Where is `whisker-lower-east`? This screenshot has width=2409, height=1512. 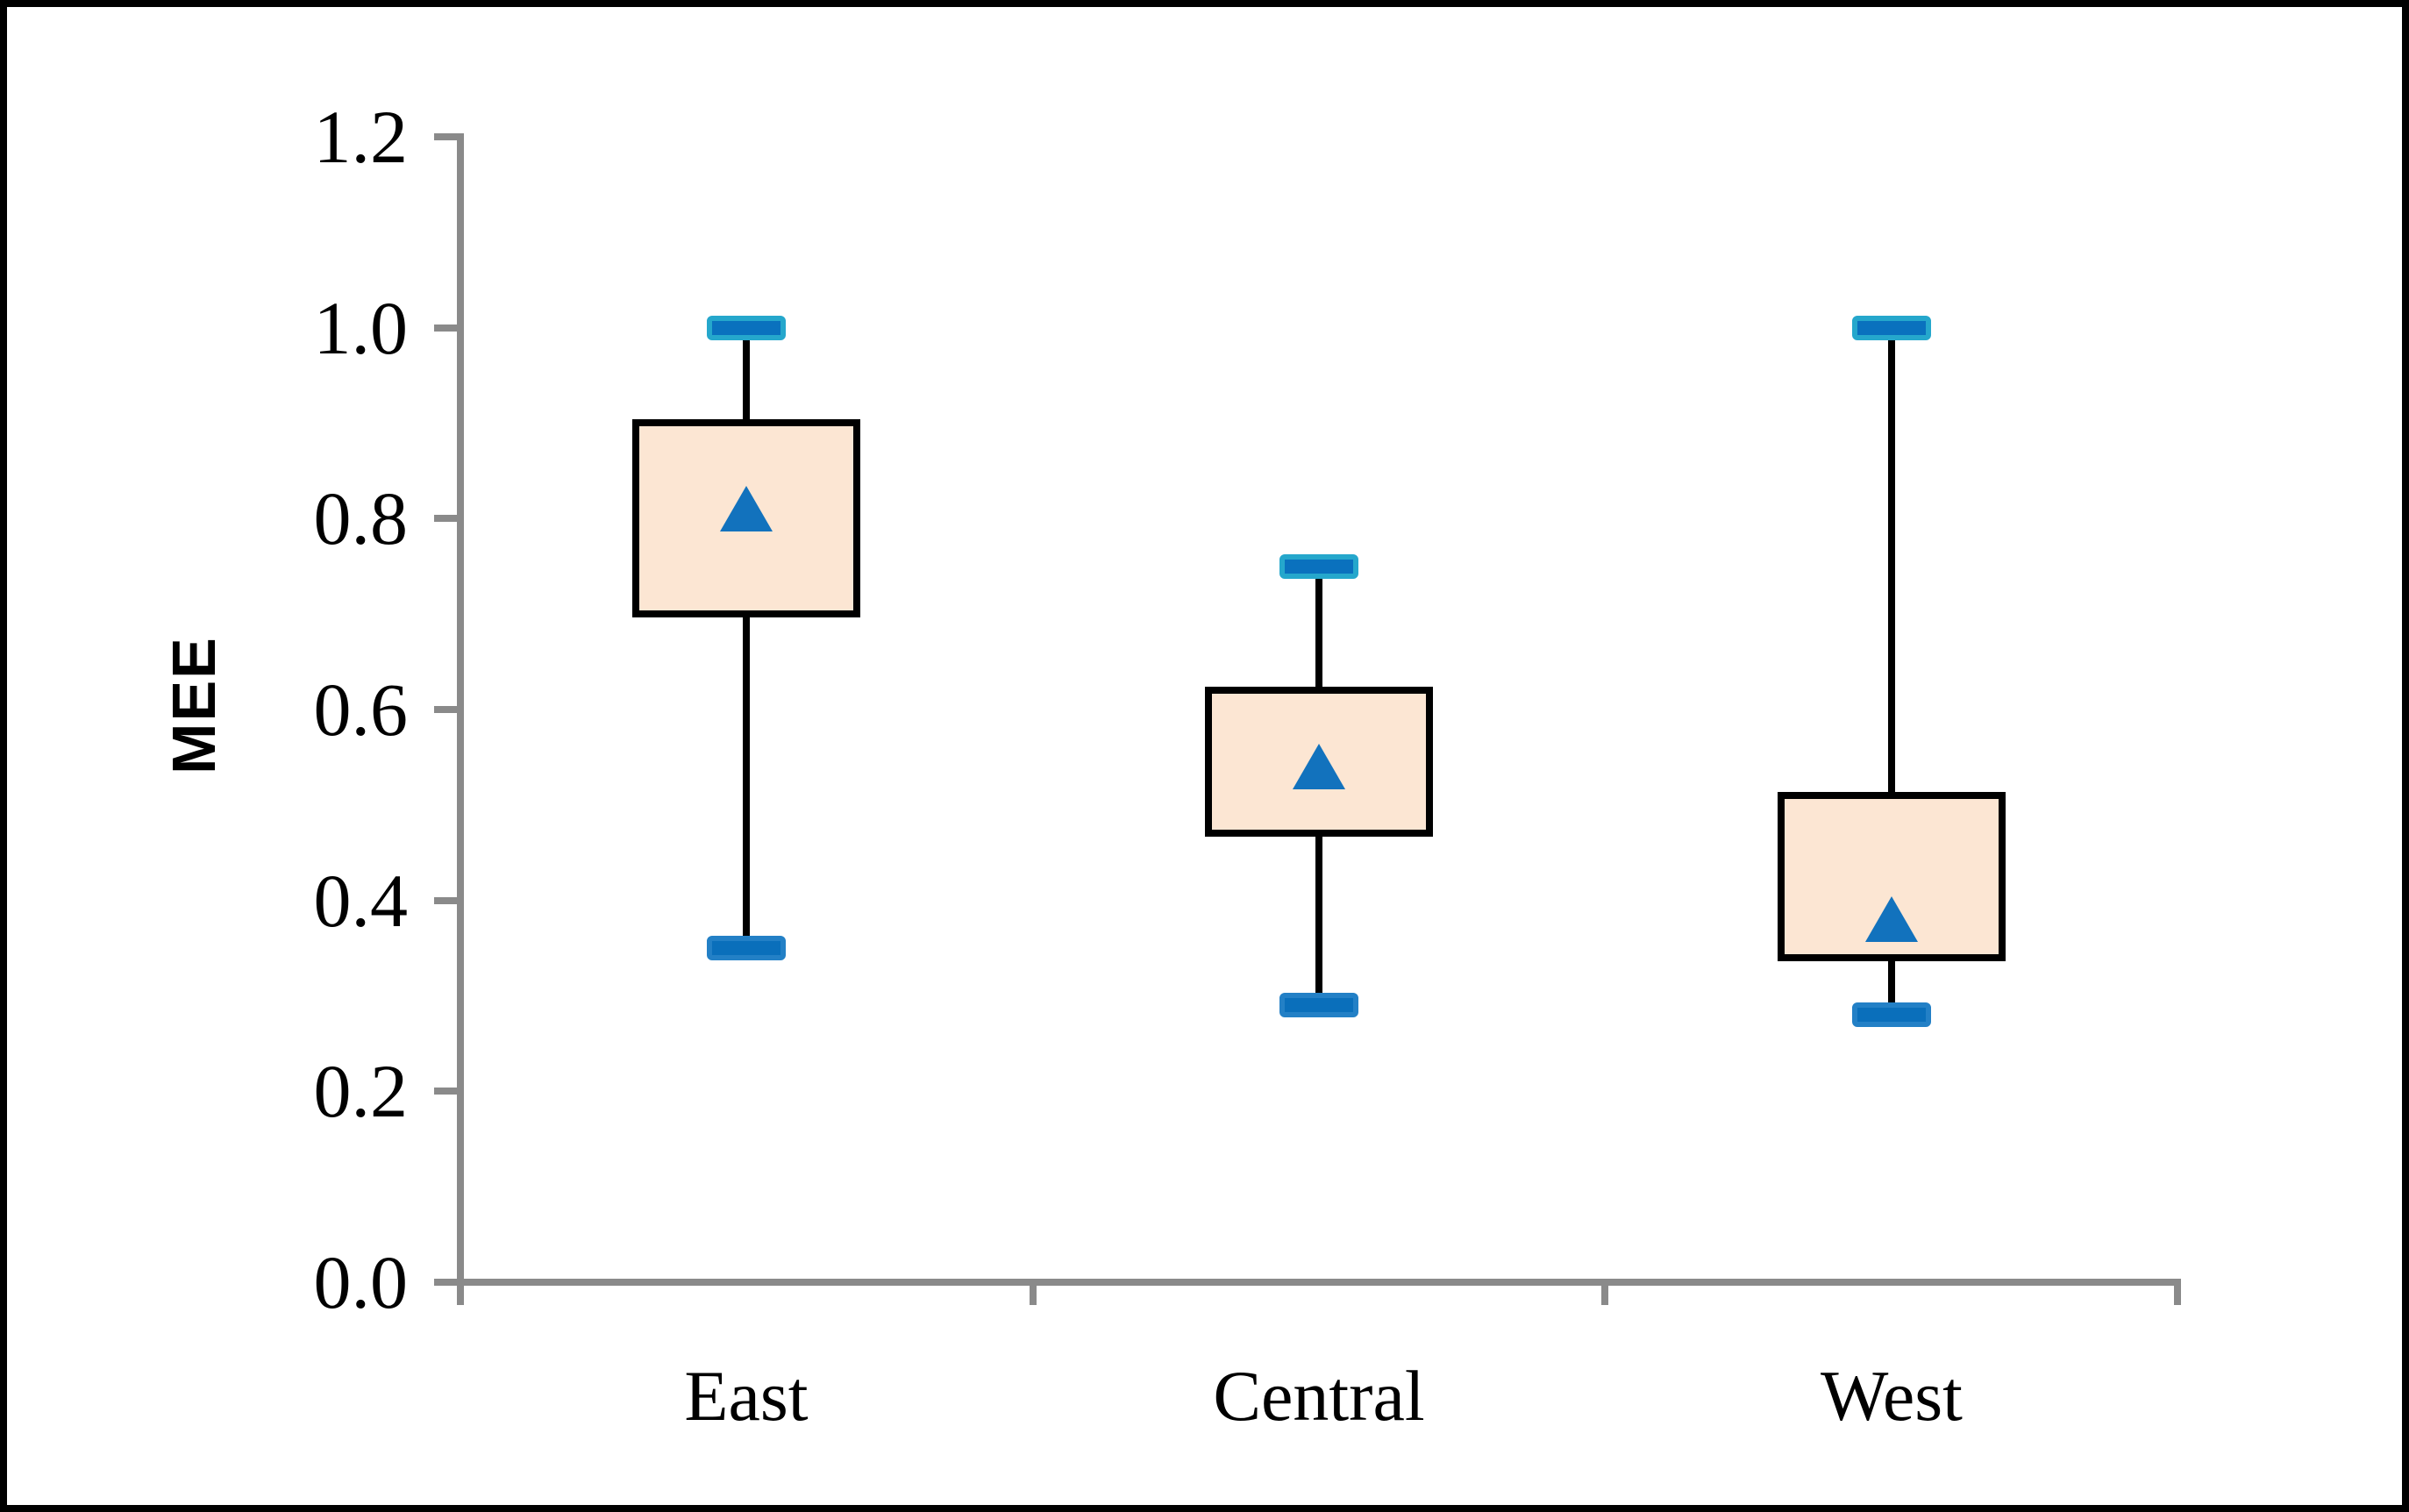 whisker-lower-east is located at coordinates (746, 781).